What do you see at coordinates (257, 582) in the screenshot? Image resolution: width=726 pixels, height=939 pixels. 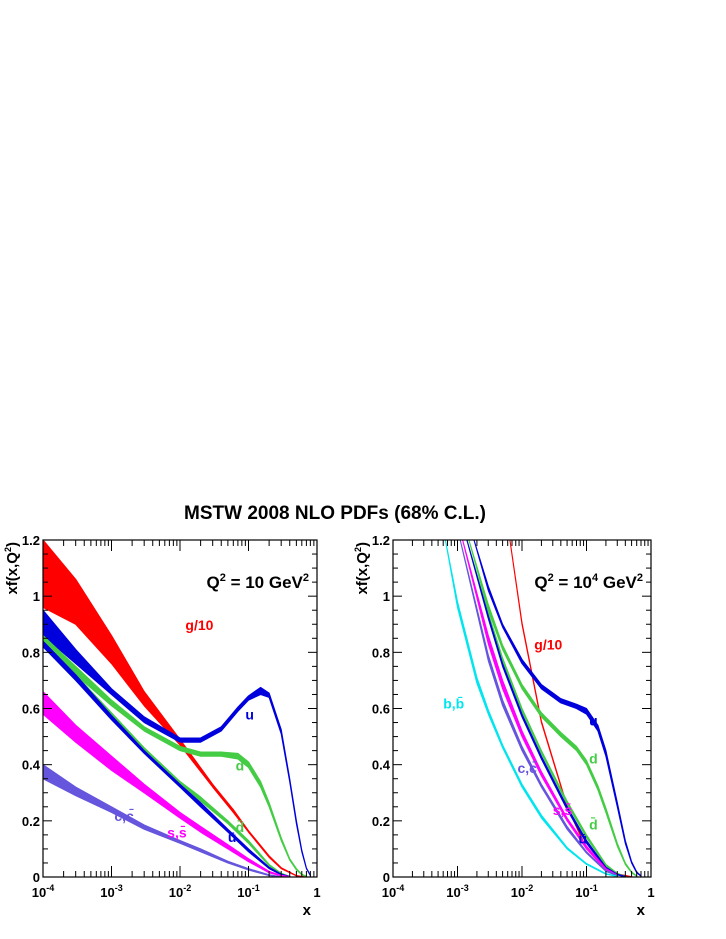 I see `q2-label: Q2 = 10 GeV2` at bounding box center [257, 582].